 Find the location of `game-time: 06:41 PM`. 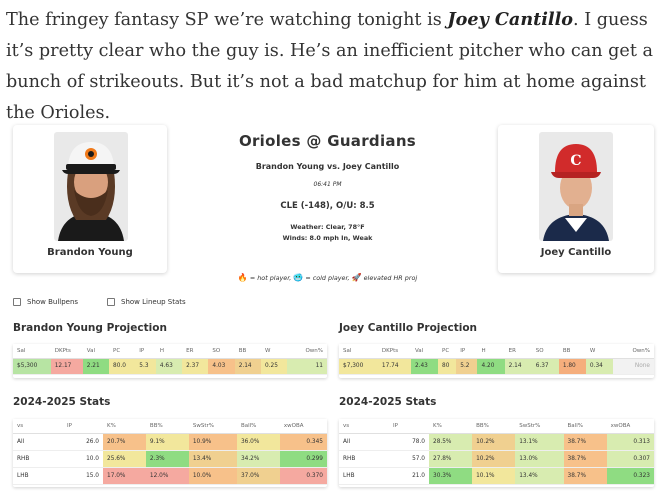

game-time: 06:41 PM is located at coordinates (327, 184).